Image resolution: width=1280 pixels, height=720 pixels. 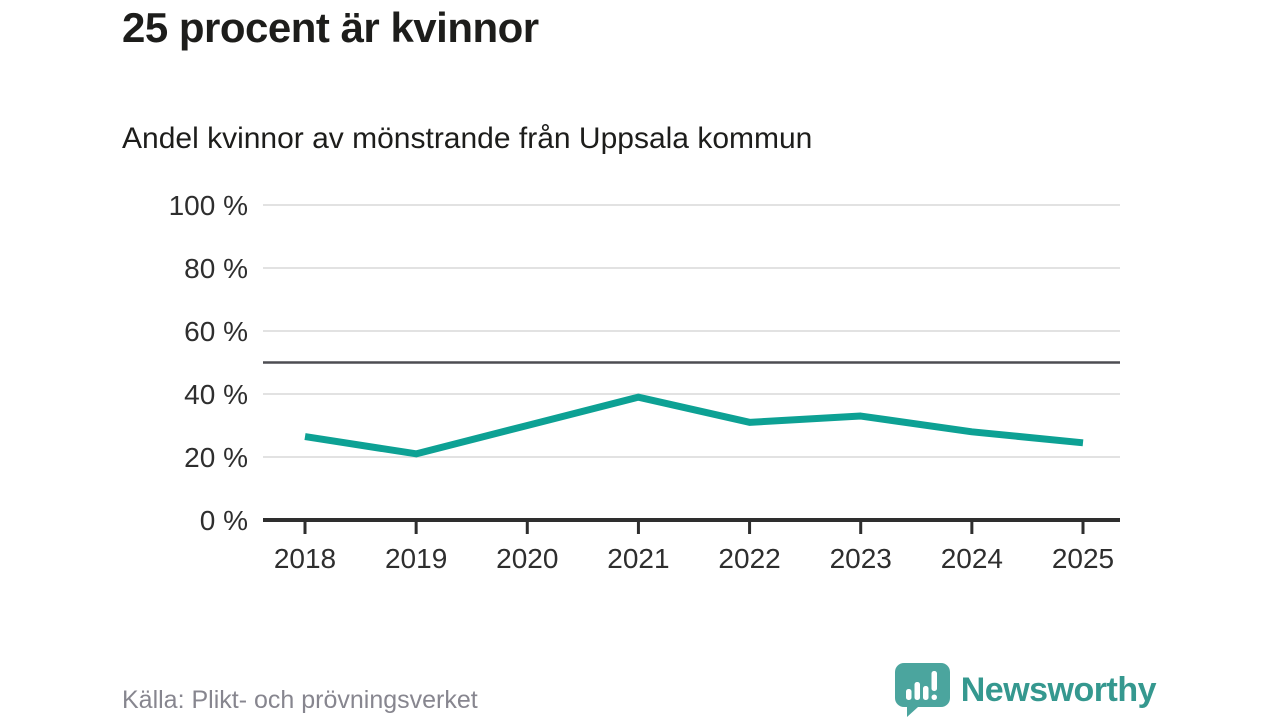 What do you see at coordinates (300, 700) in the screenshot?
I see `source-note: Källa: Plikt- och prövningsverket` at bounding box center [300, 700].